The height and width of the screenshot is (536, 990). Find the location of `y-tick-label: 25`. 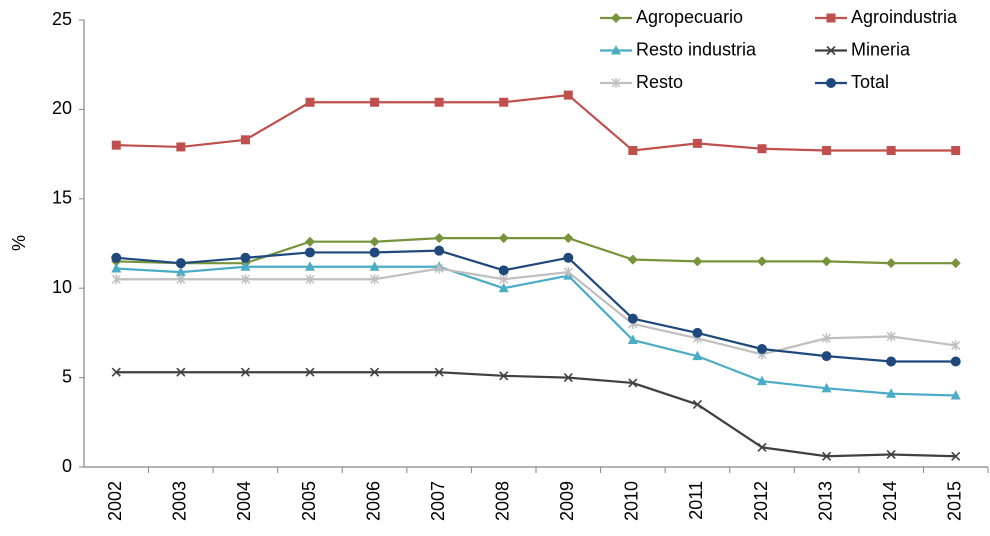

y-tick-label: 25 is located at coordinates (62, 19).